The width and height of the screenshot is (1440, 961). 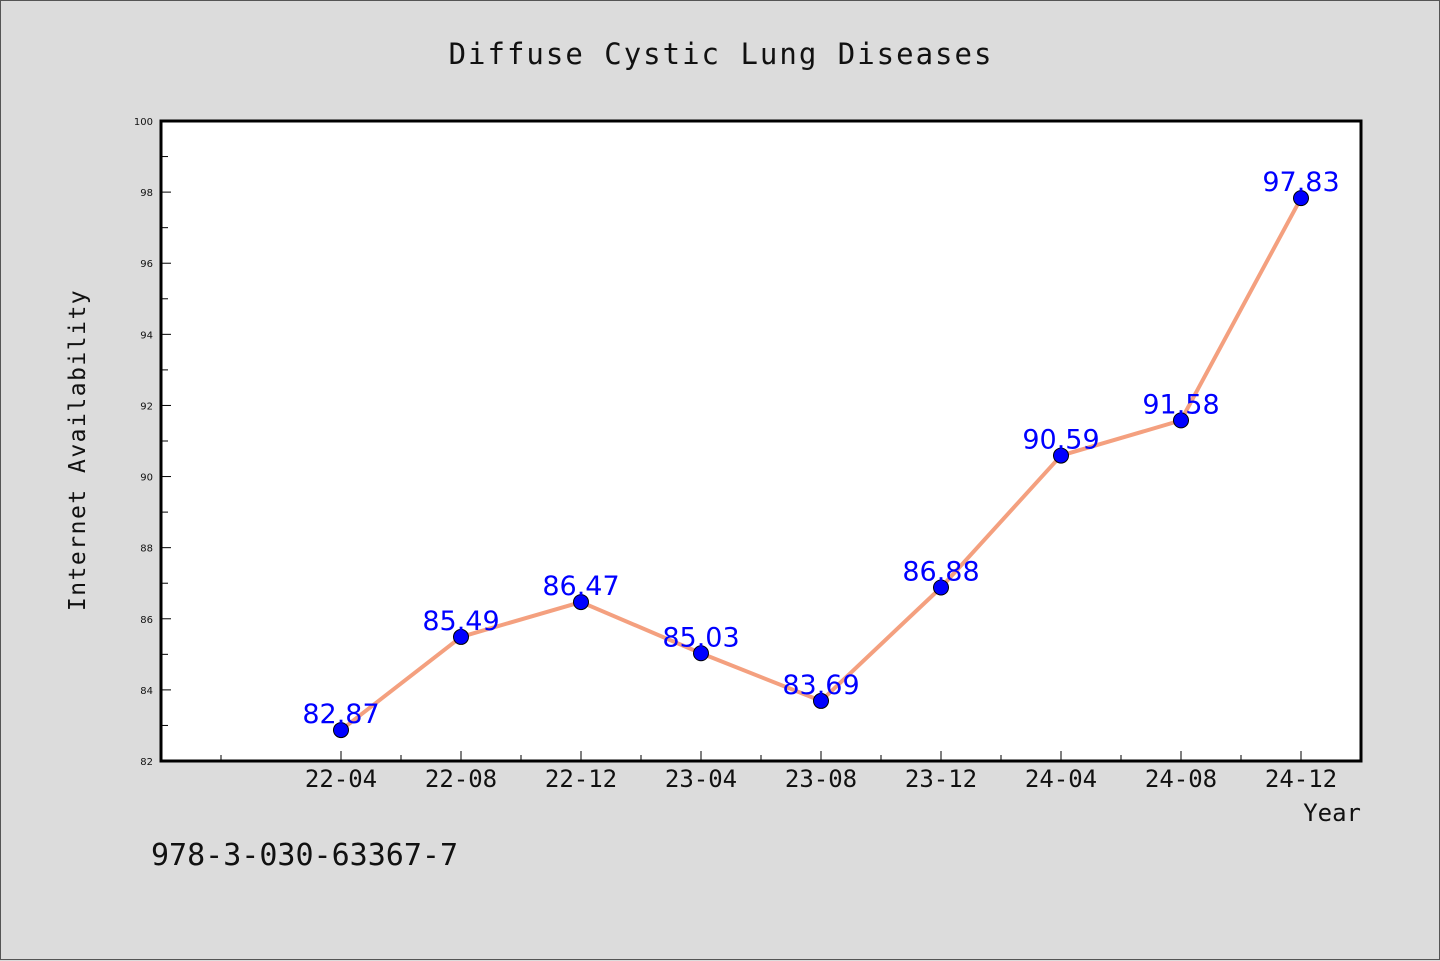 What do you see at coordinates (821, 779) in the screenshot?
I see `x-tick-label: 23-08` at bounding box center [821, 779].